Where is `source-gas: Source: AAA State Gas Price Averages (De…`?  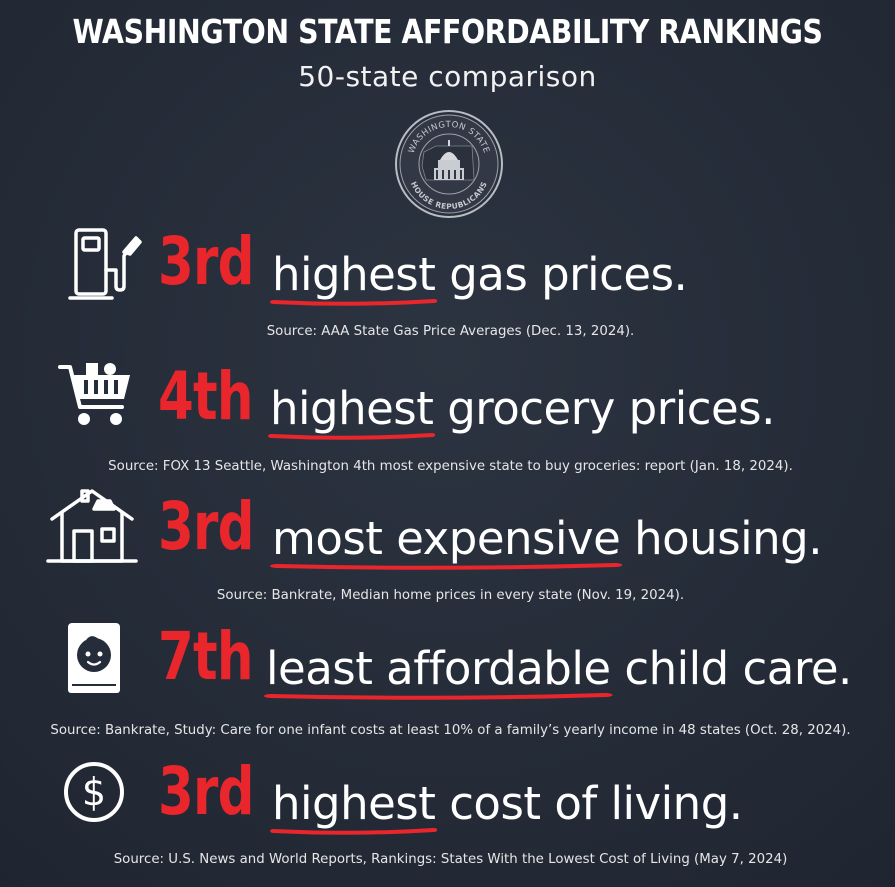
source-gas: Source: AAA State Gas Price Averages (De… is located at coordinates (450, 331).